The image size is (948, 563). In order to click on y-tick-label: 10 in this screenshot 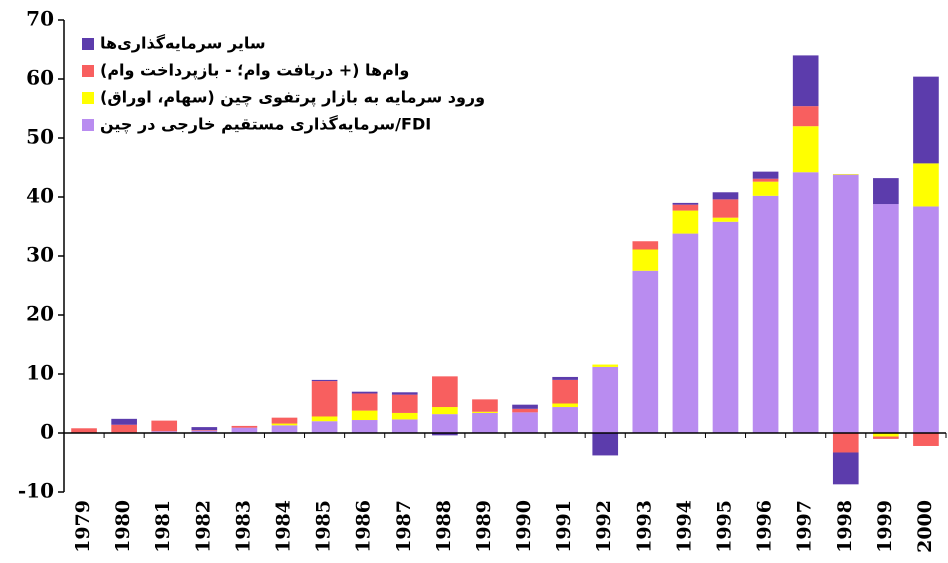, I will do `click(40, 373)`.